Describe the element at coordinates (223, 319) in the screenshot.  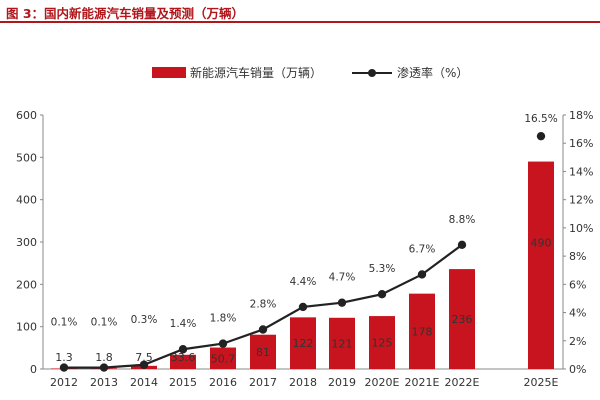
I see `line-value-label: 1.8%` at that location.